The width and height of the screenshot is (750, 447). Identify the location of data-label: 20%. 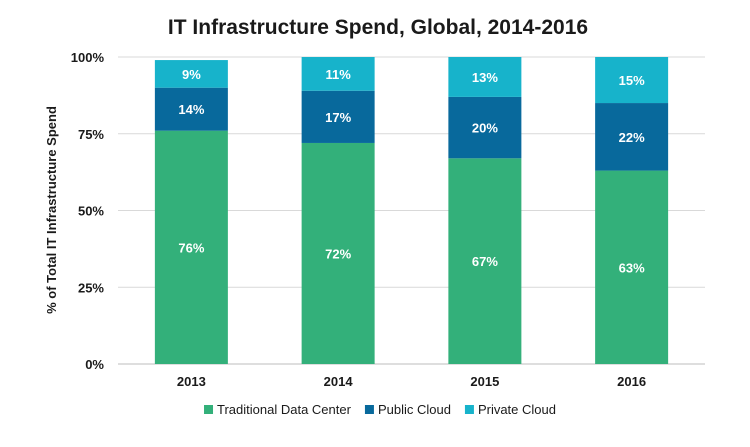
(485, 128).